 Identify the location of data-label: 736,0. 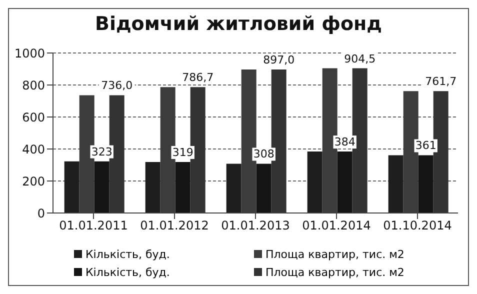
(117, 85).